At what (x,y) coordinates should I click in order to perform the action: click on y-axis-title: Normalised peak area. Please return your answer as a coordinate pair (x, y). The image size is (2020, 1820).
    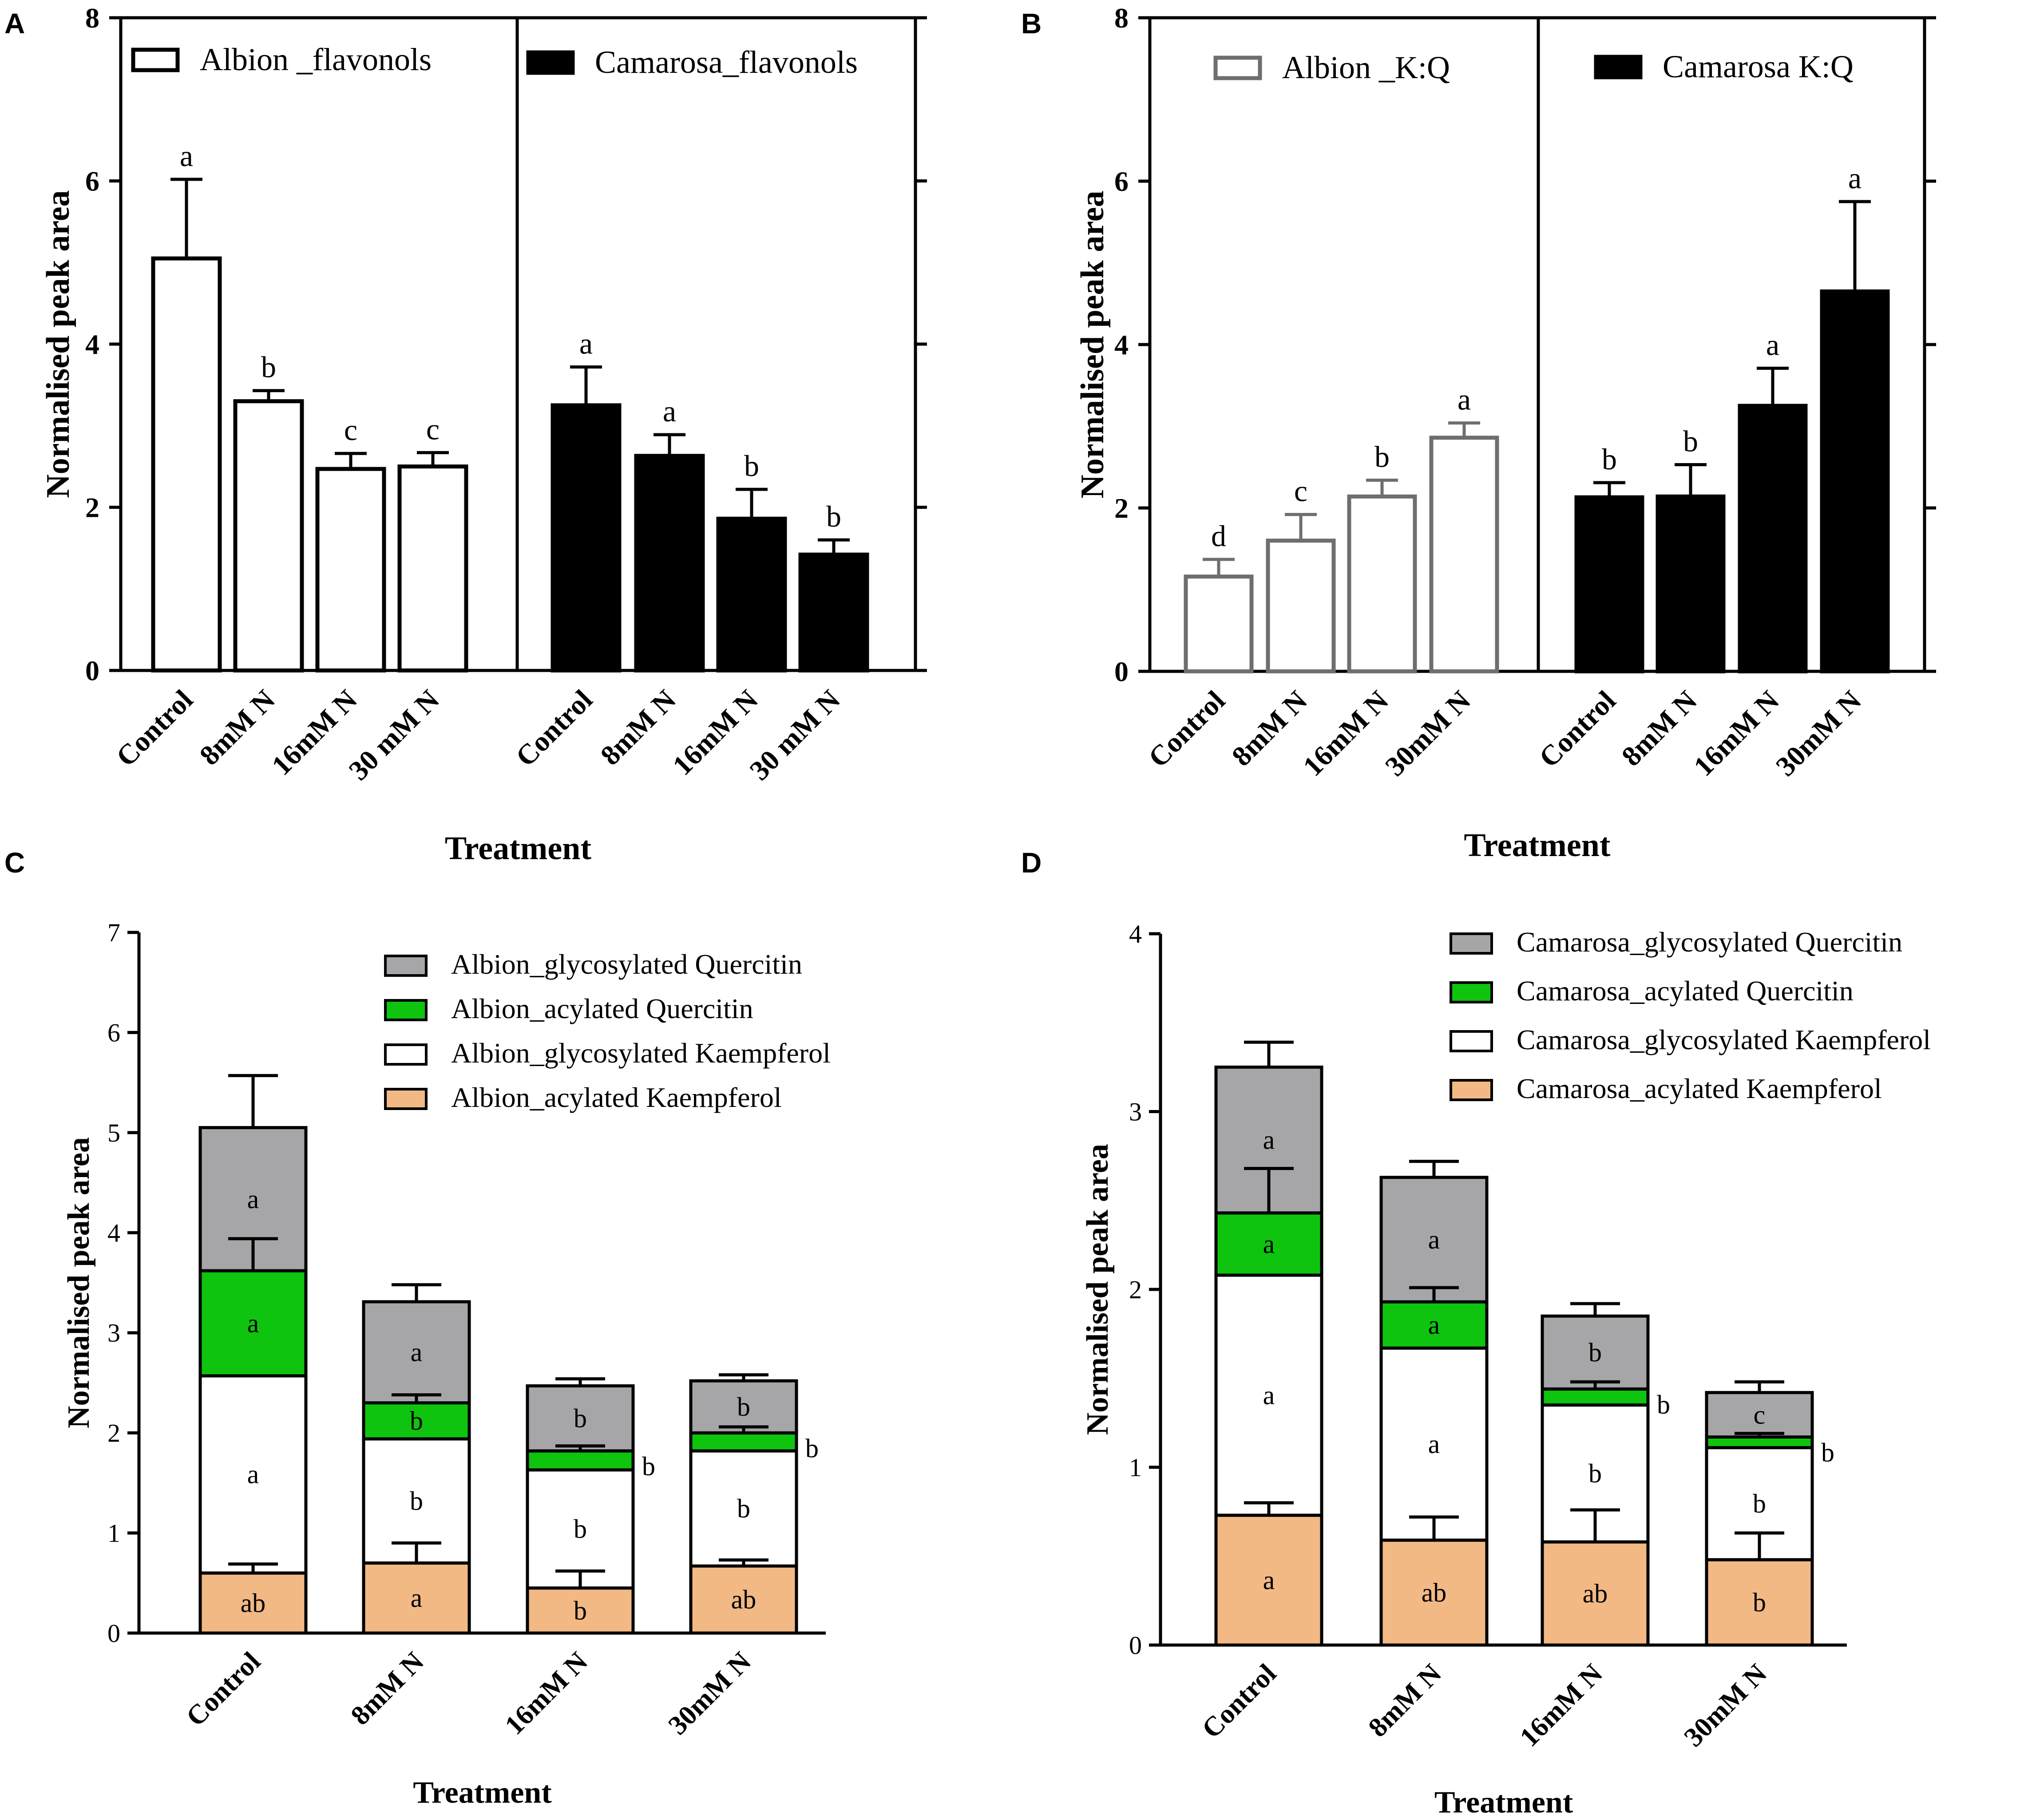
    Looking at the image, I should click on (58, 344).